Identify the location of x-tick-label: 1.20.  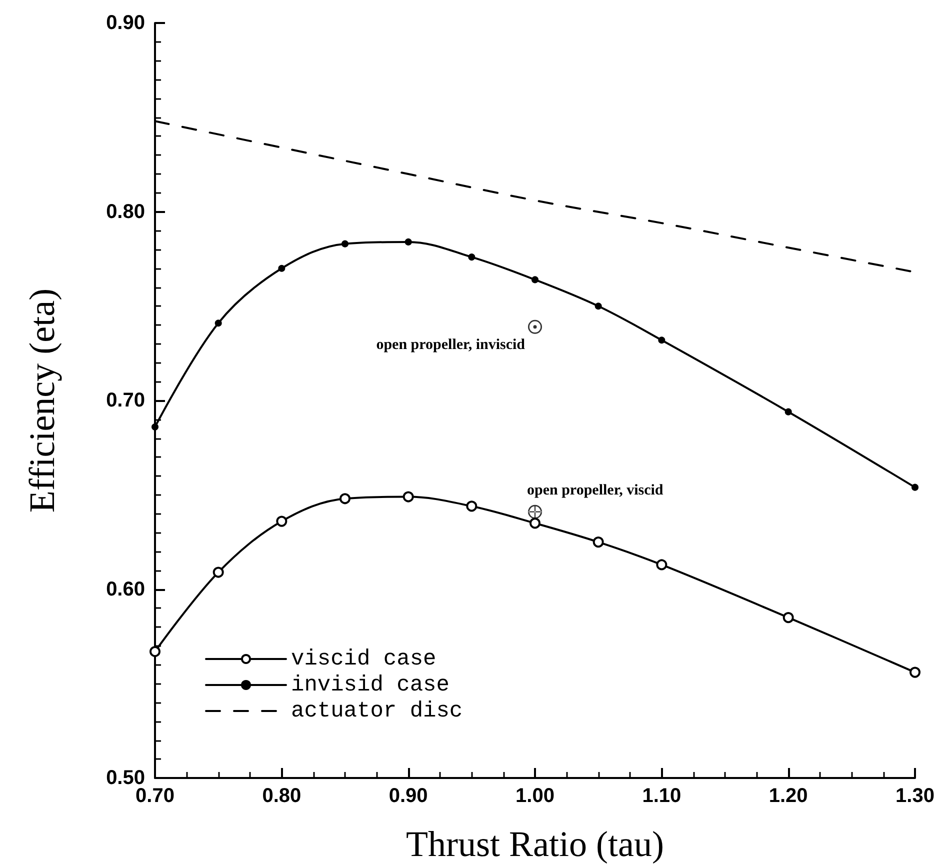
(788, 796).